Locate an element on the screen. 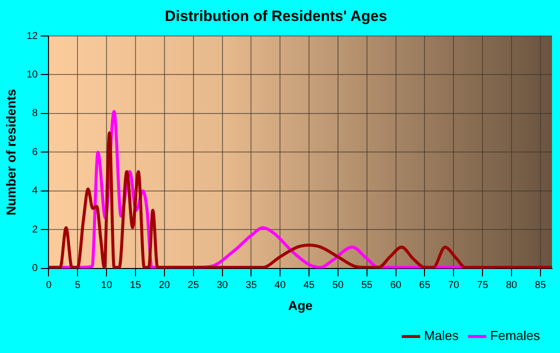 This screenshot has height=353, width=560. y-tick-label: 2 is located at coordinates (35, 230).